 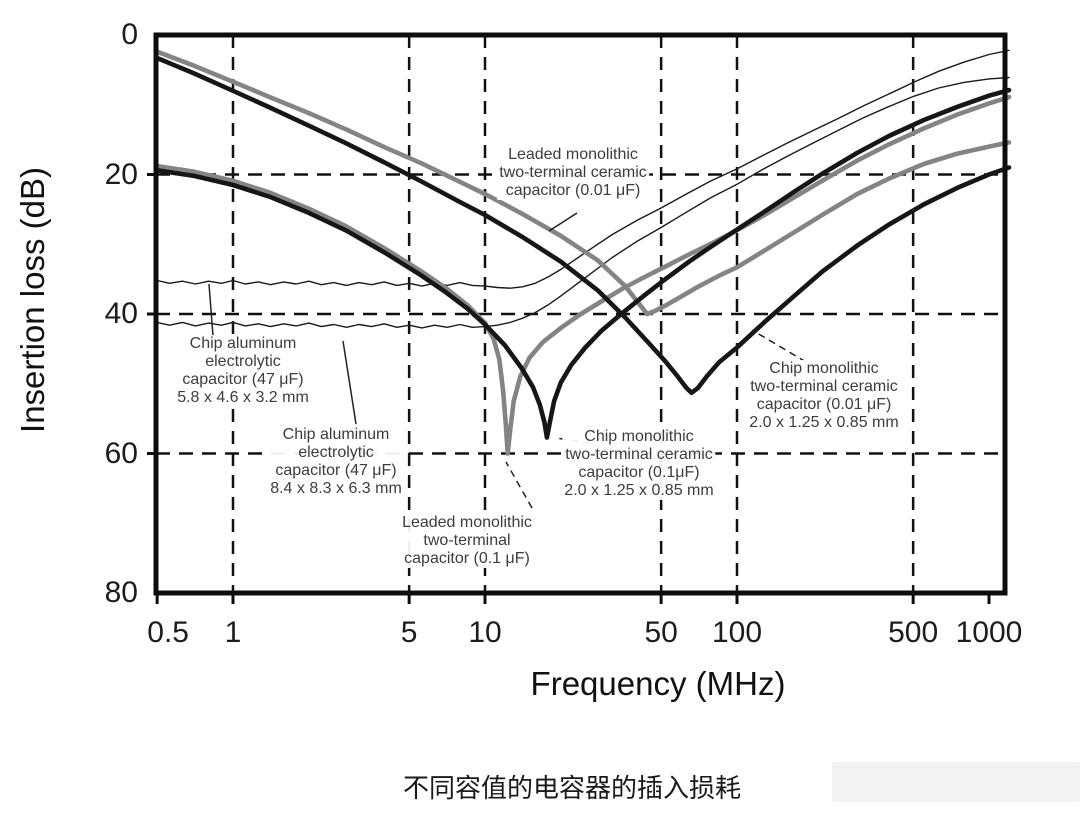 I want to click on x-tick-label-1000: 1000, so click(x=989, y=632).